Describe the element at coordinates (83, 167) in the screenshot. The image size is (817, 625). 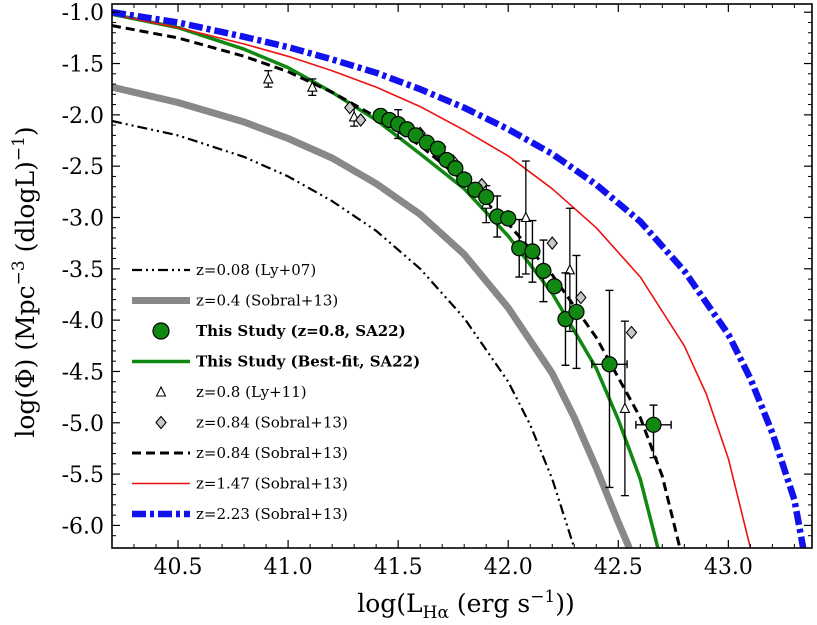
I see `y-tick-label: -2.5` at that location.